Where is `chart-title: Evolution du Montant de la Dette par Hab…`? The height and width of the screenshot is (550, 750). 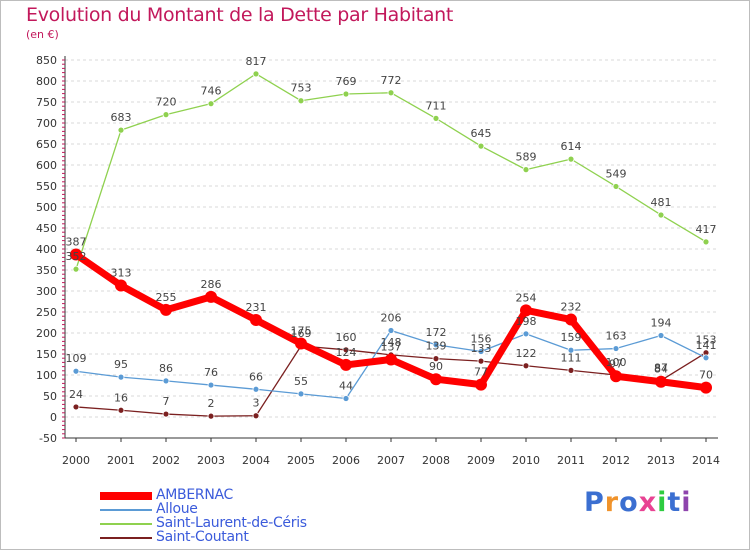
chart-title: Evolution du Montant de la Dette par Hab… is located at coordinates (240, 15).